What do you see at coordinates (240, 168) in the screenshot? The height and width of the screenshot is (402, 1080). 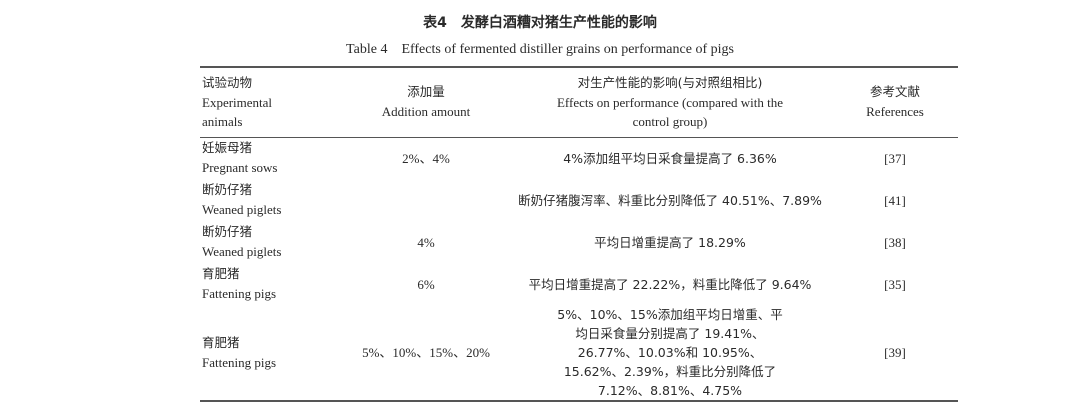 I see `animal-en: Pregnant sows` at bounding box center [240, 168].